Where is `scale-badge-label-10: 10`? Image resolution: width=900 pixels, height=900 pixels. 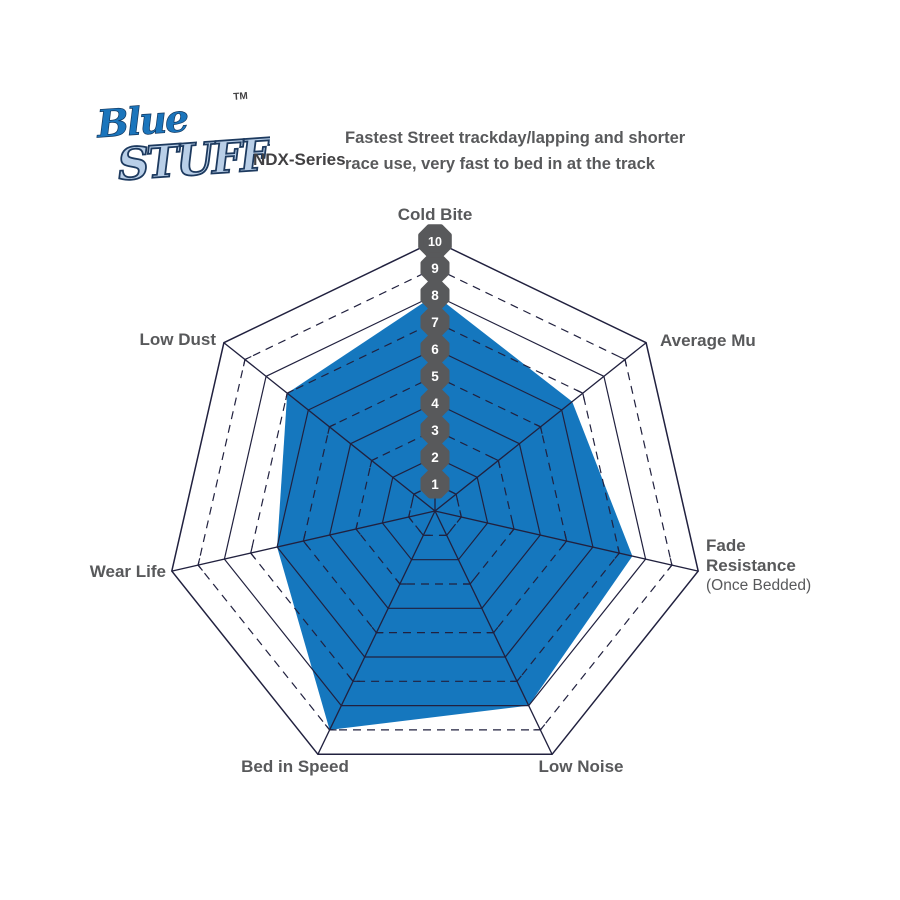 scale-badge-label-10: 10 is located at coordinates (435, 242).